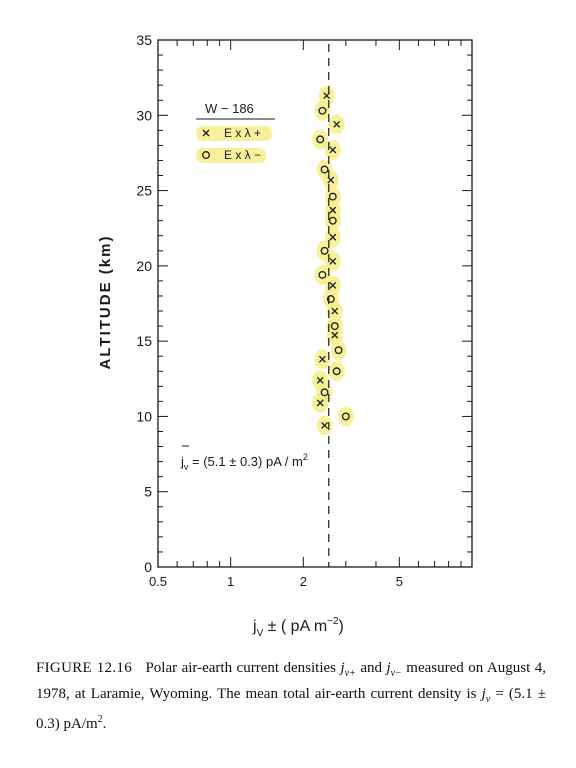 The height and width of the screenshot is (768, 576). What do you see at coordinates (260, 633) in the screenshot?
I see `x-axis-label-sub: V` at bounding box center [260, 633].